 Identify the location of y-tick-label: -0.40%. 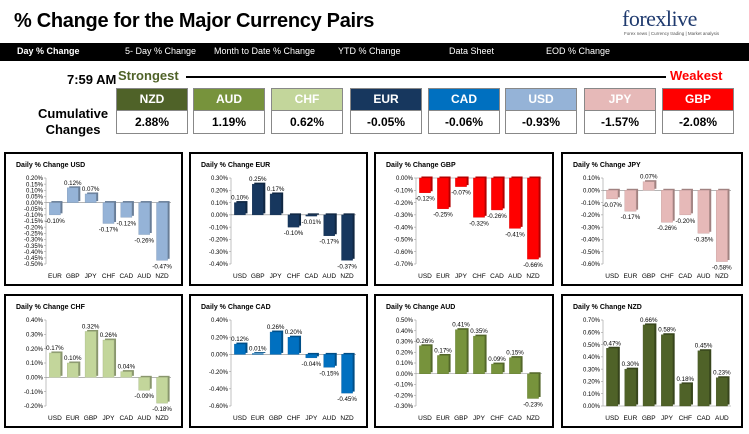
(404, 228).